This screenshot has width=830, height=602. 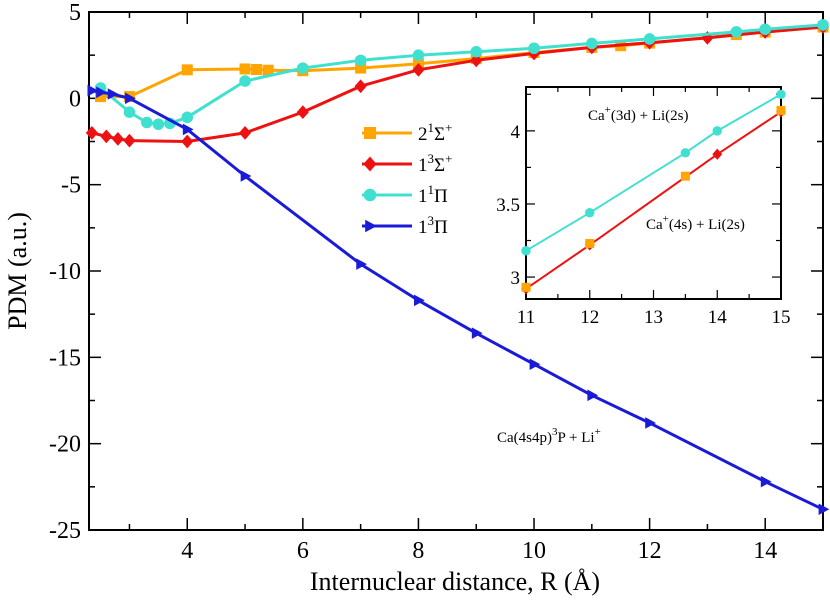 I want to click on x-axis-title: Internuclear distance, R (Å), so click(x=455, y=581).